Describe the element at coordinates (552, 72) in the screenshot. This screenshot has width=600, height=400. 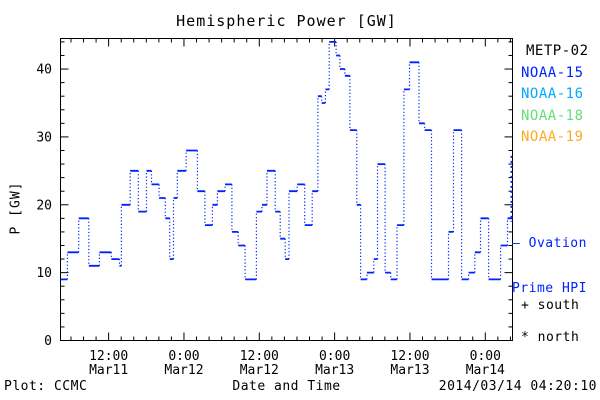
I see `legend-item-noaa-15: NOAA-15` at that location.